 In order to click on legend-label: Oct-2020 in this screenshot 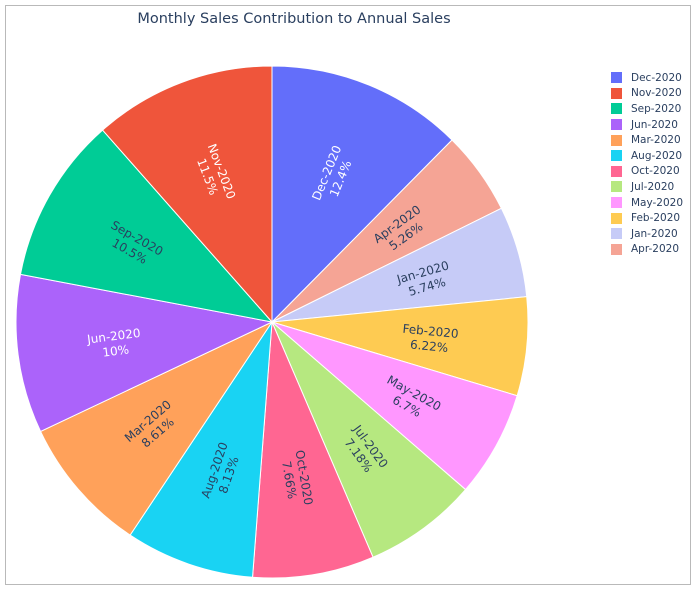, I will do `click(655, 171)`.